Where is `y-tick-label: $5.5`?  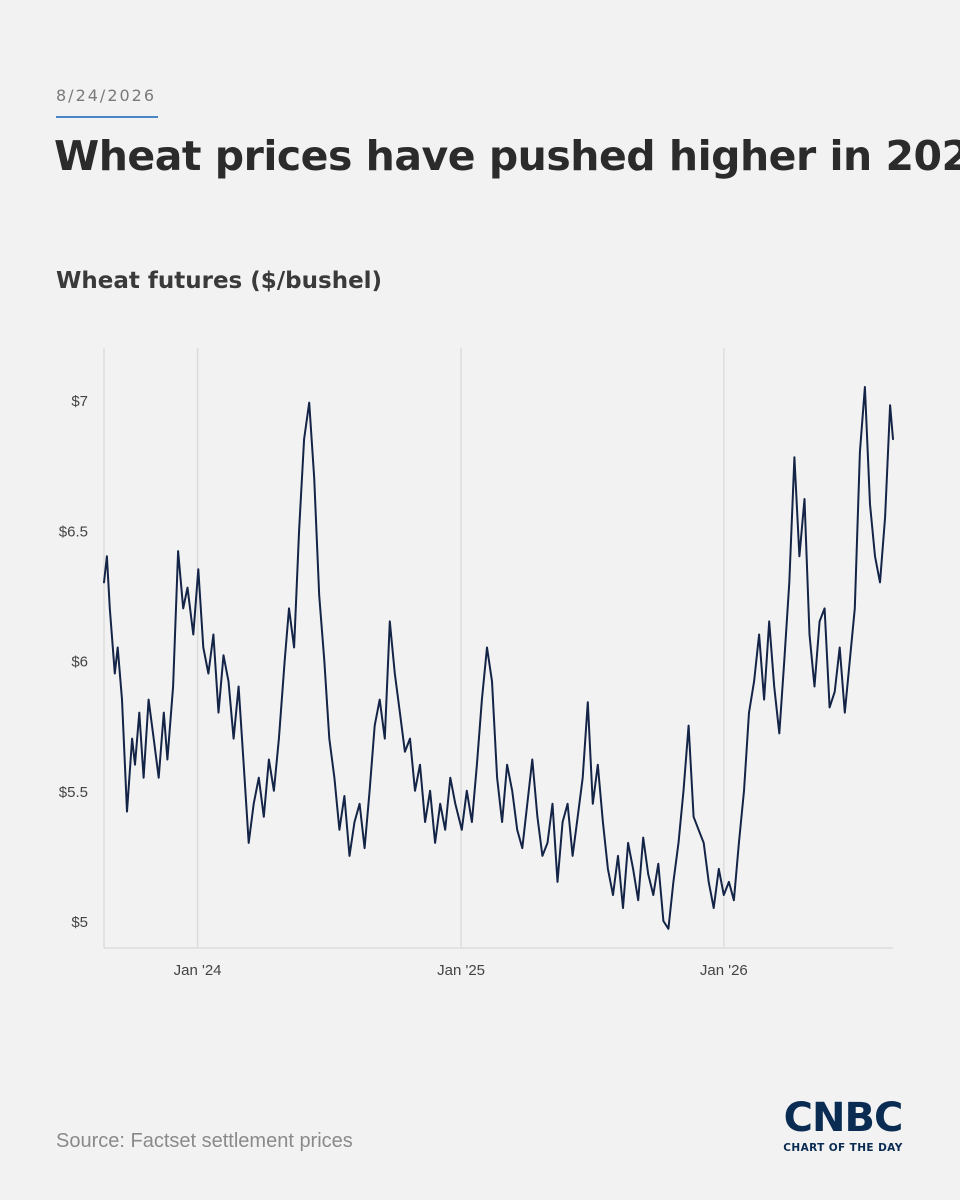
y-tick-label: $5.5 is located at coordinates (73, 792).